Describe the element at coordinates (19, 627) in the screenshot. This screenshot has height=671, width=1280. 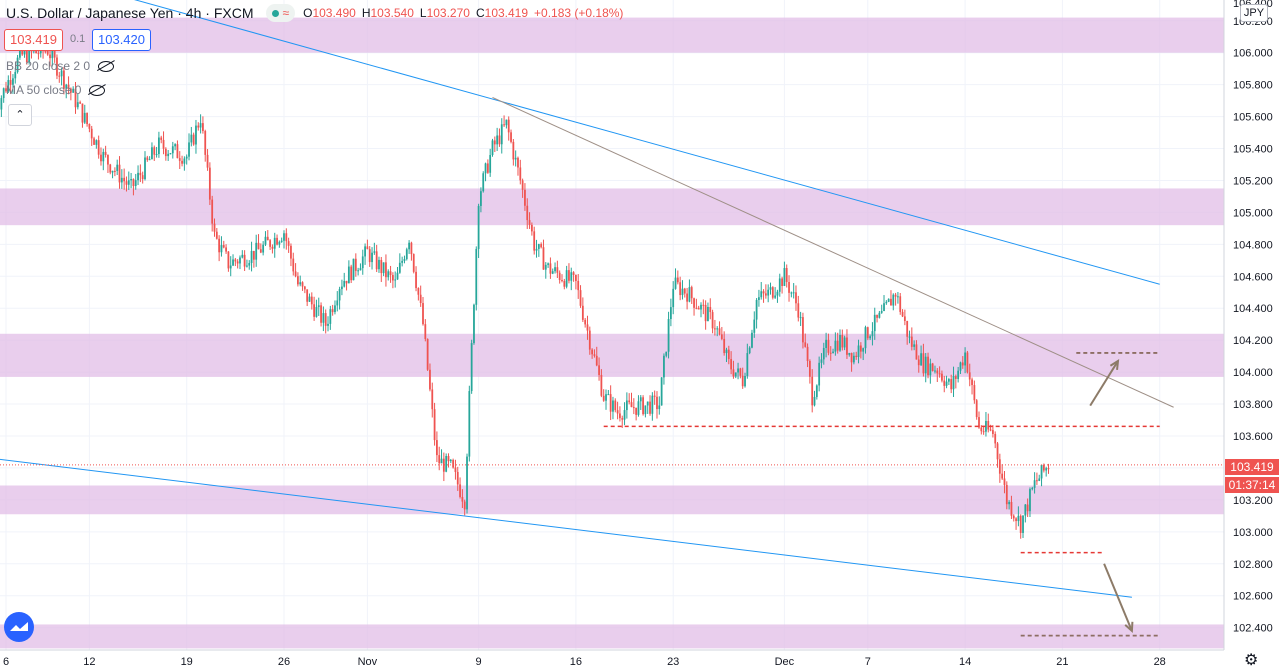
I see `tradingview-logo-icon` at that location.